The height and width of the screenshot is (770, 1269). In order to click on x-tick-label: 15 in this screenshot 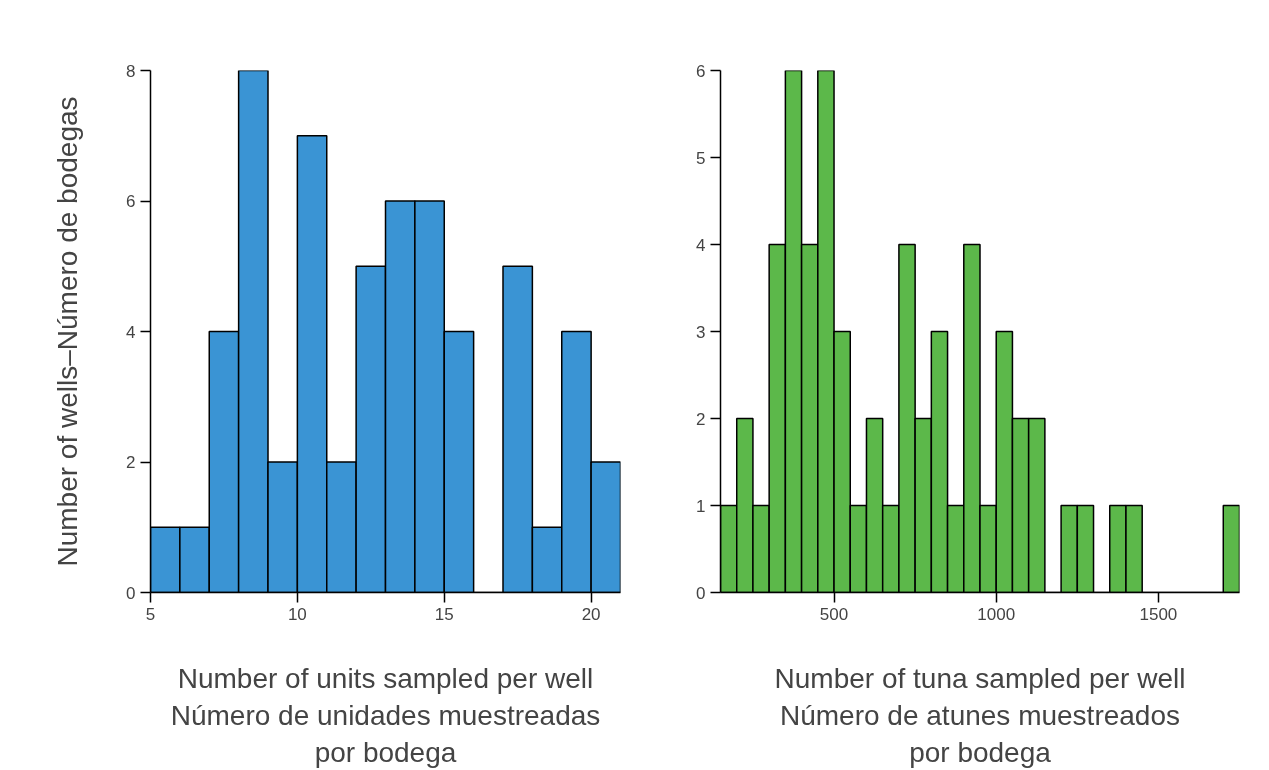, I will do `click(444, 614)`.